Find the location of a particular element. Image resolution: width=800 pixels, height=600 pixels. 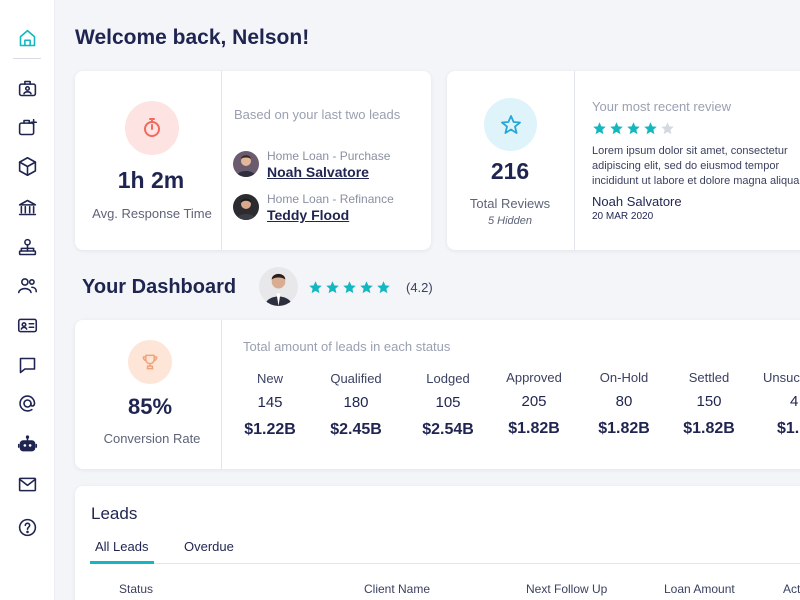

column-header-client-name: Client Name is located at coordinates (397, 589).